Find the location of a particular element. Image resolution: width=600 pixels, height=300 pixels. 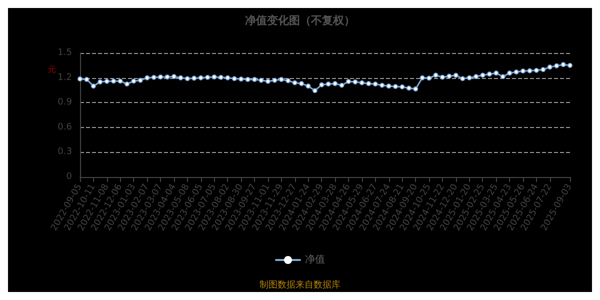

chart-title: 净值变化图（不复权） is located at coordinates (300, 20).